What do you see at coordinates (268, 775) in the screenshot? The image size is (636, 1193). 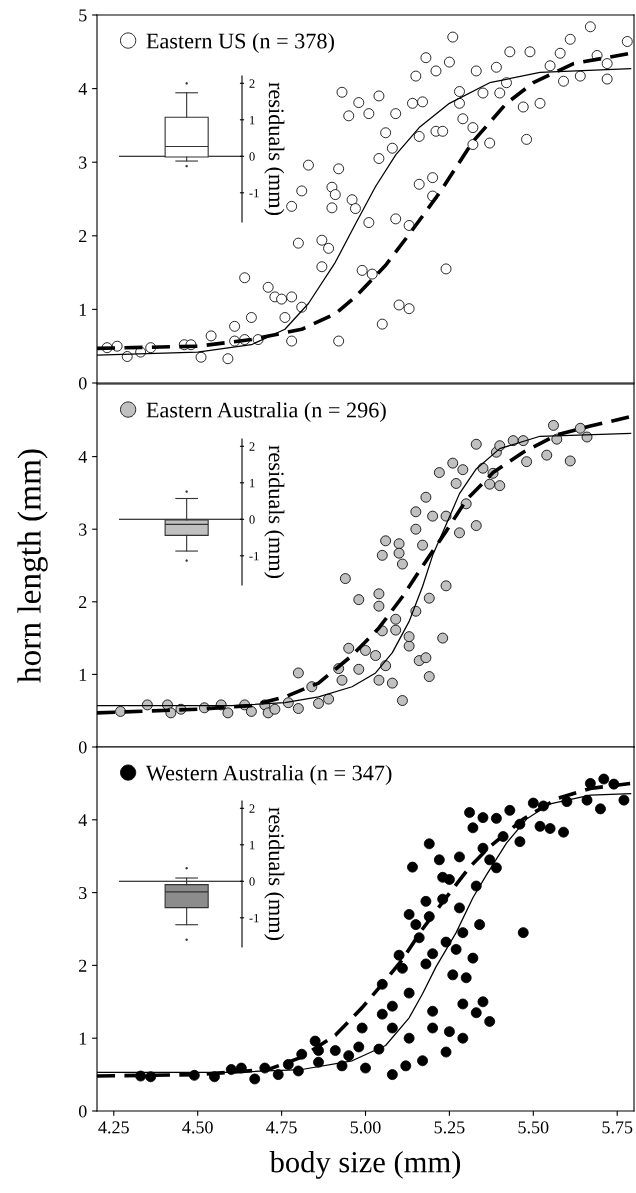 I see `legend-label: Western Australia (n = 347)` at bounding box center [268, 775].